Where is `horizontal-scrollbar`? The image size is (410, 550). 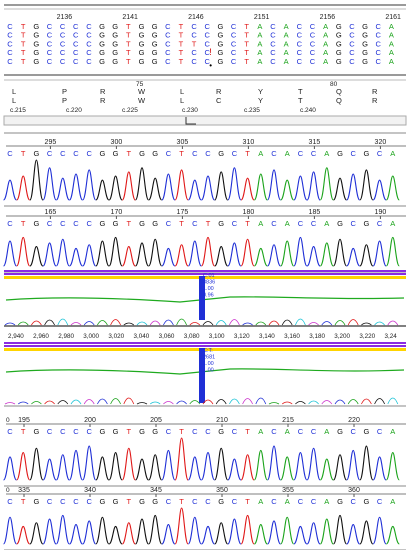 horizontal-scrollbar is located at coordinates (205, 120).